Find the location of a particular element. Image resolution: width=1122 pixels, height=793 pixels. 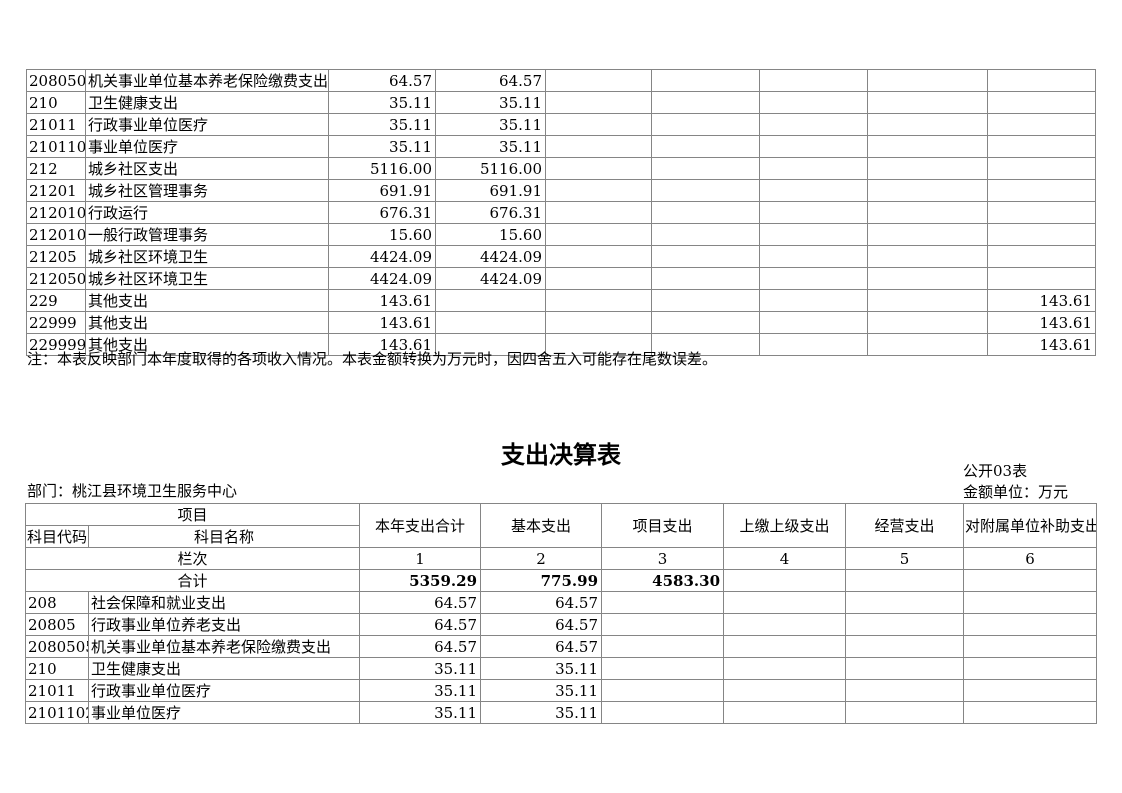

total-label-cell: 合计 is located at coordinates (192, 580).